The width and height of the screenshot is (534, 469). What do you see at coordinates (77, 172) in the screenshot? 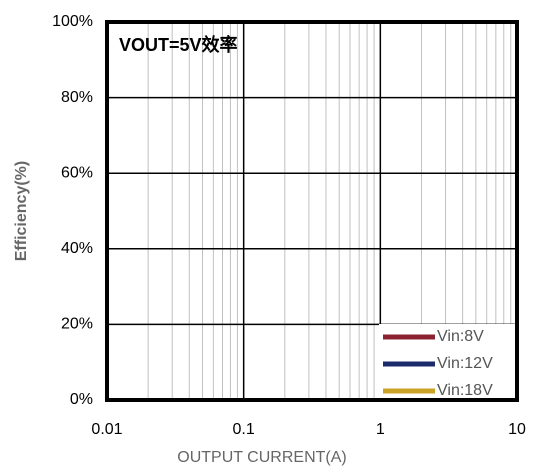
I see `y-tick-label: 60%` at bounding box center [77, 172].